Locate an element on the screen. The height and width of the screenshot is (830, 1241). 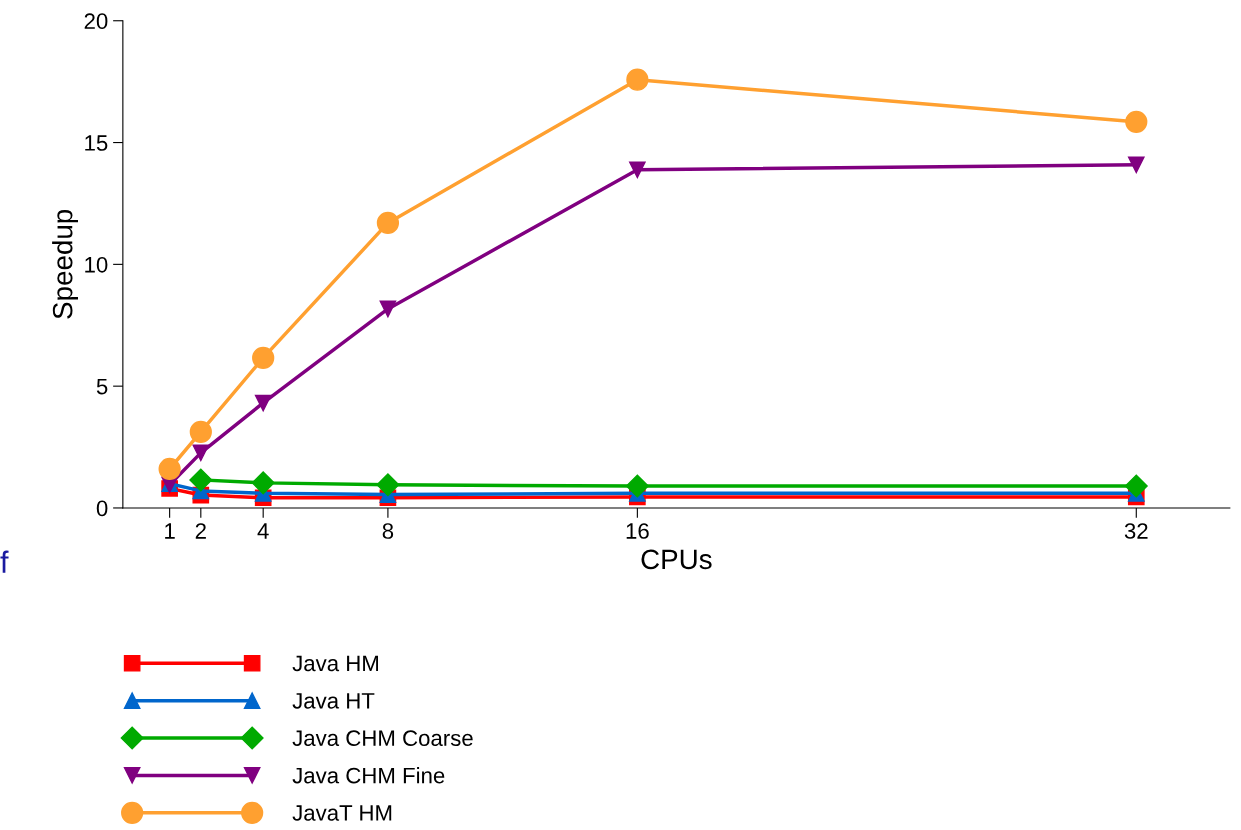
legend-label: Java HM is located at coordinates (335, 663).